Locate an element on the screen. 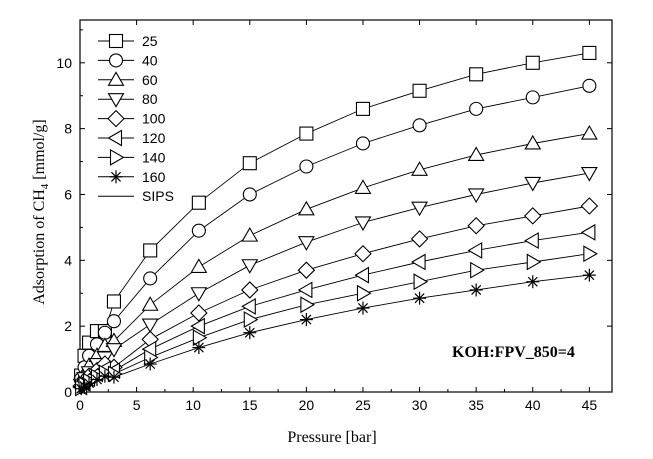  y-tick-label: 10 is located at coordinates (64, 63).